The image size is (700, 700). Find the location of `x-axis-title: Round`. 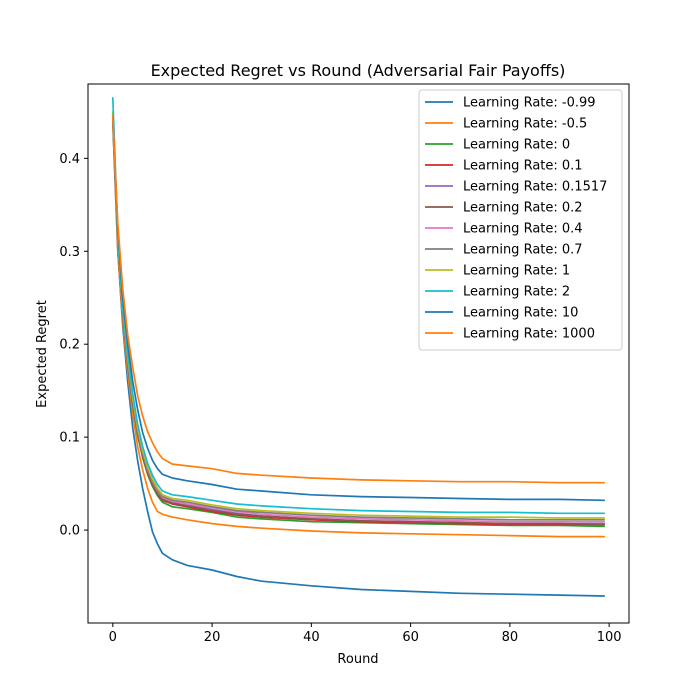

x-axis-title: Round is located at coordinates (357, 659).